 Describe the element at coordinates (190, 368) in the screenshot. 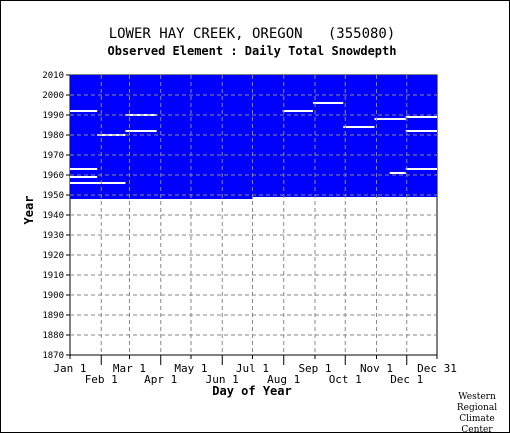

I see `x-tick-label-may-1: May 1` at that location.